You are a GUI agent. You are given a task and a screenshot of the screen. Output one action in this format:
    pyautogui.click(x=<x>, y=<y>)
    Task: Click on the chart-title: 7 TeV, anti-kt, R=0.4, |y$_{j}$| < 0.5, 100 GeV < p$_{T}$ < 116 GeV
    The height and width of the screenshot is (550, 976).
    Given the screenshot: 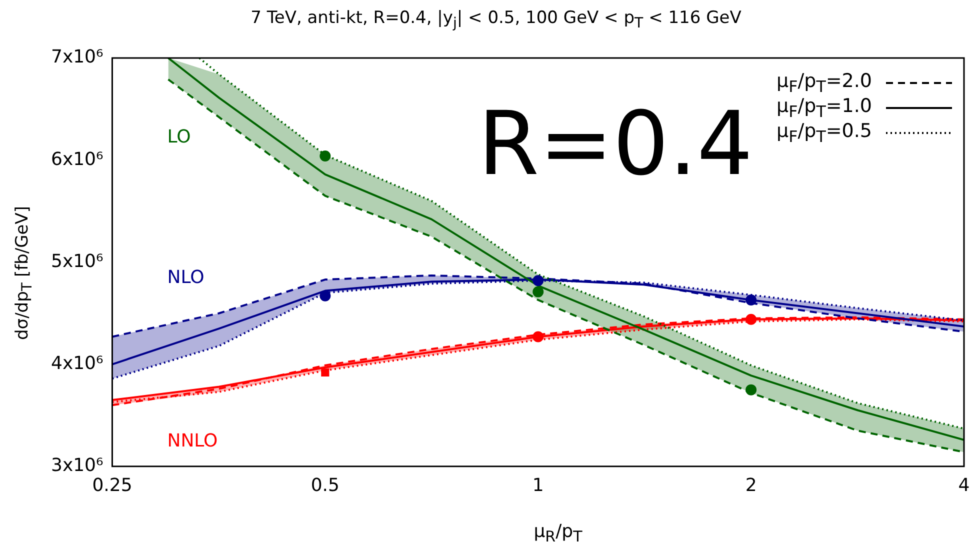 What is the action you would take?
    pyautogui.click(x=496, y=20)
    